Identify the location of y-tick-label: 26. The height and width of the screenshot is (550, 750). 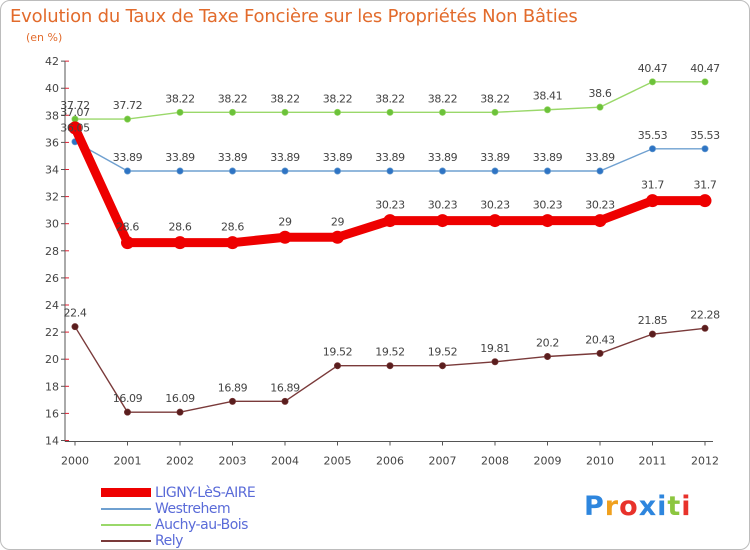
(52, 278).